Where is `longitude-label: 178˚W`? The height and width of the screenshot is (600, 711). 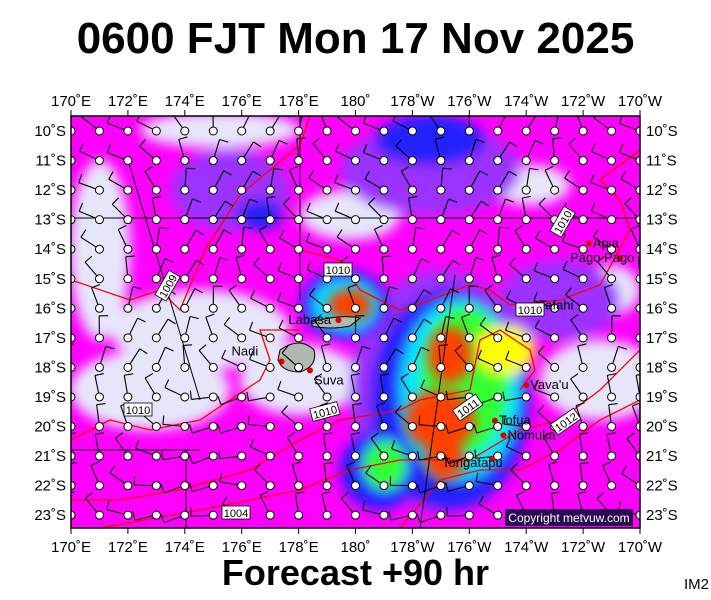 longitude-label: 178˚W is located at coordinates (412, 101).